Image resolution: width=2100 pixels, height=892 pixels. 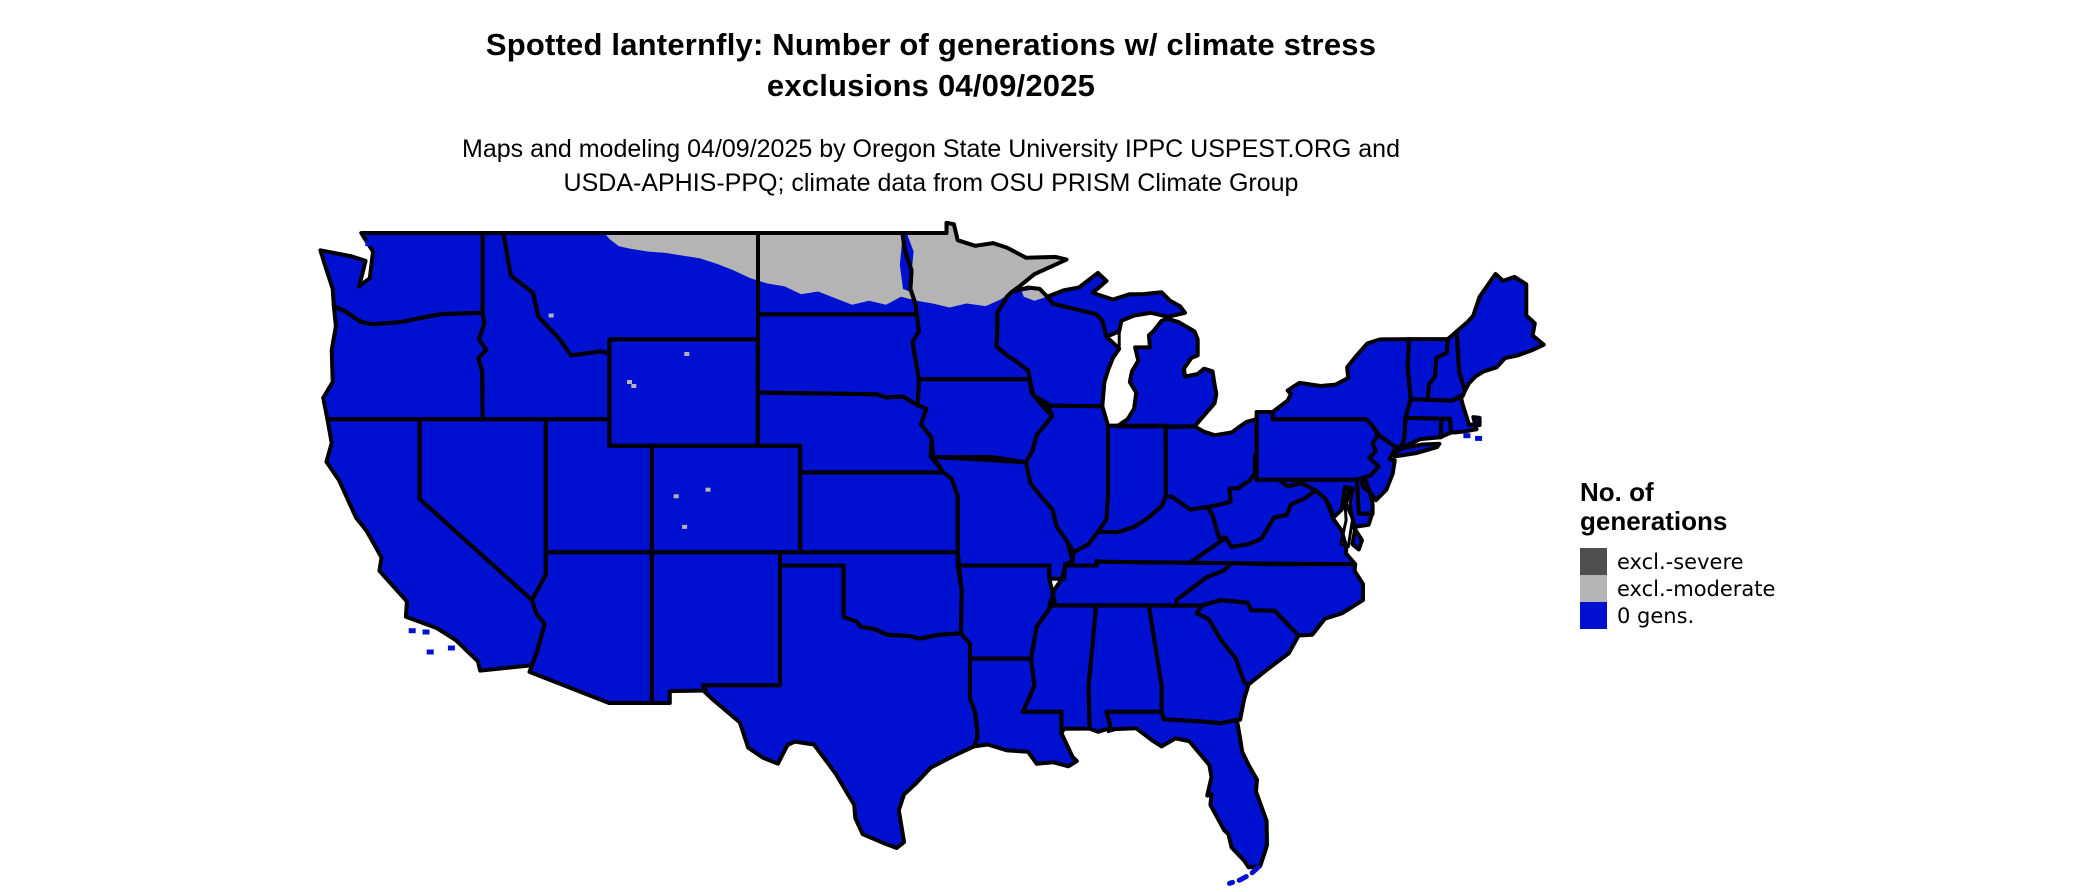 What do you see at coordinates (835, 265) in the screenshot?
I see `excl-moderate-northern-band` at bounding box center [835, 265].